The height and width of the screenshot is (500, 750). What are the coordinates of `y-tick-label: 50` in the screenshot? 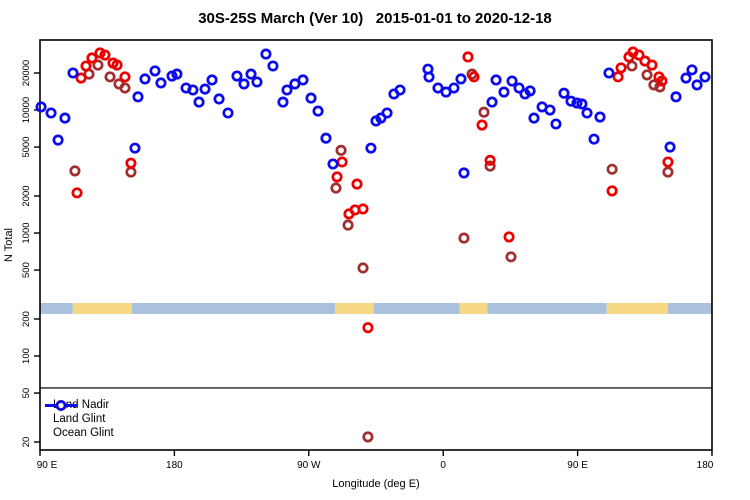 It's located at (26, 393).